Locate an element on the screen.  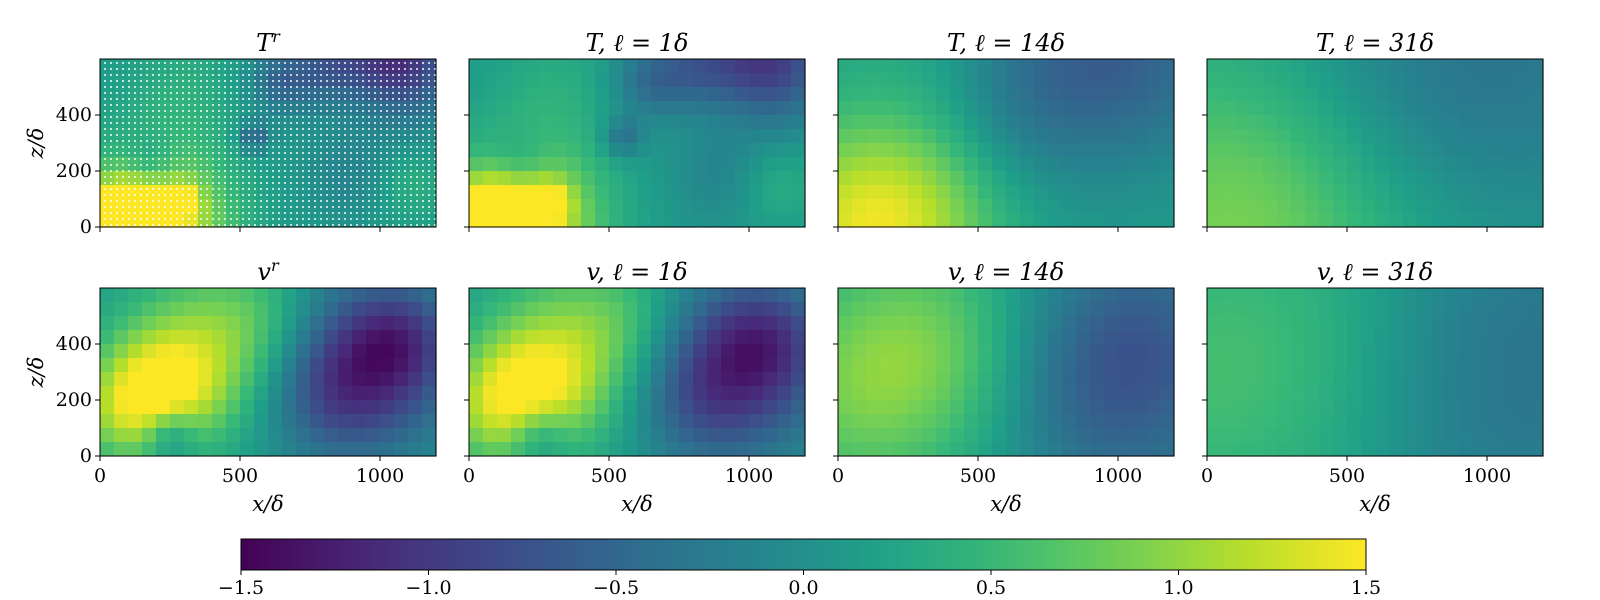
colorbar-tick-label: 0.5 is located at coordinates (991, 588).